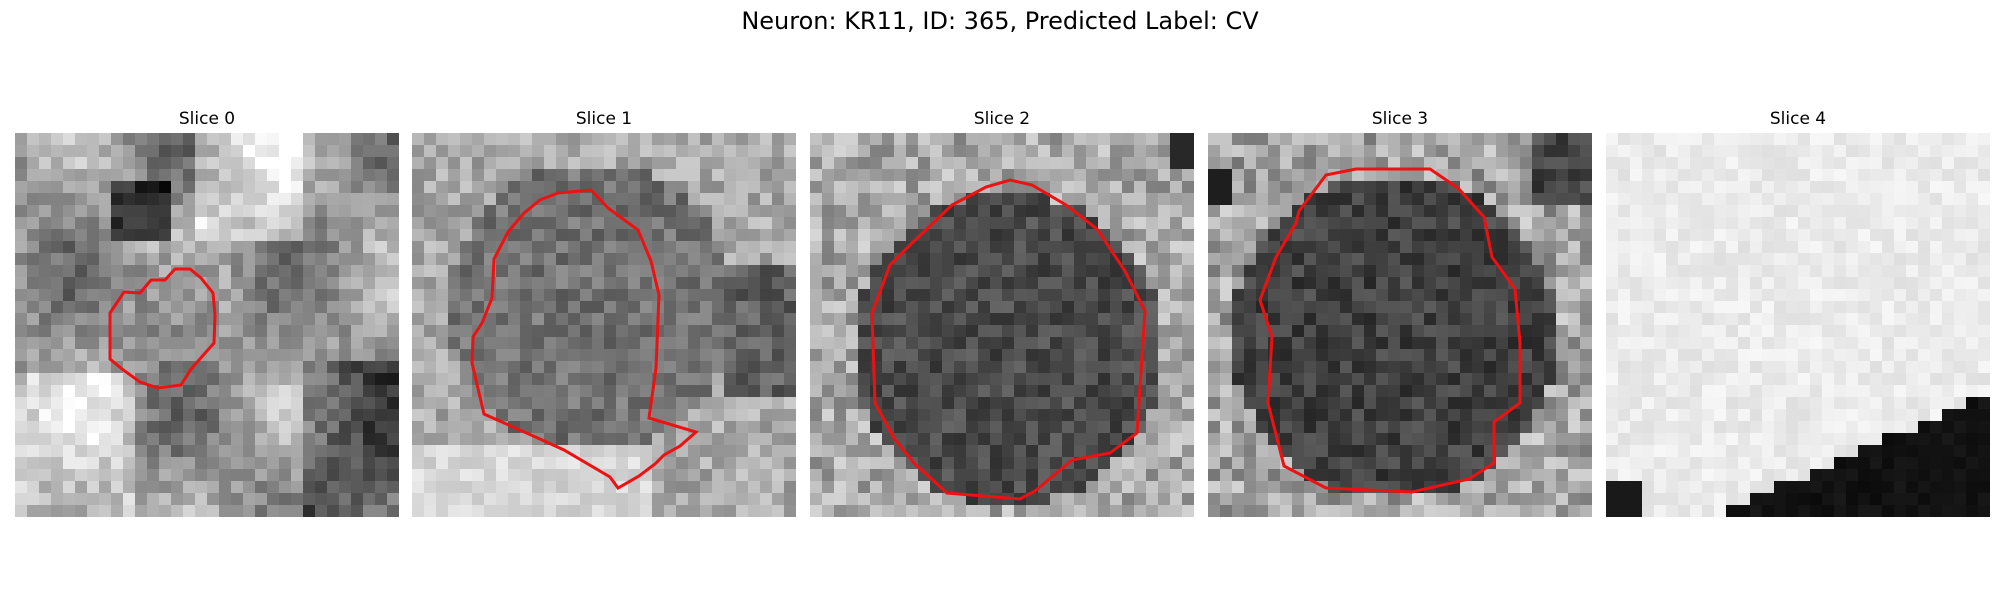 Image resolution: width=2000 pixels, height=600 pixels. I want to click on slice-title: Slice 1, so click(604, 119).